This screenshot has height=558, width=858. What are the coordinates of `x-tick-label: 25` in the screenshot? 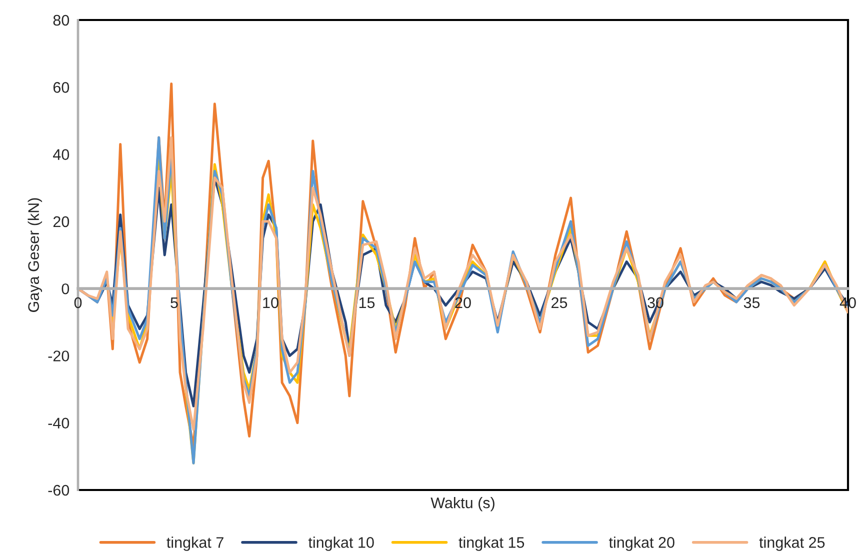 It's located at (560, 302).